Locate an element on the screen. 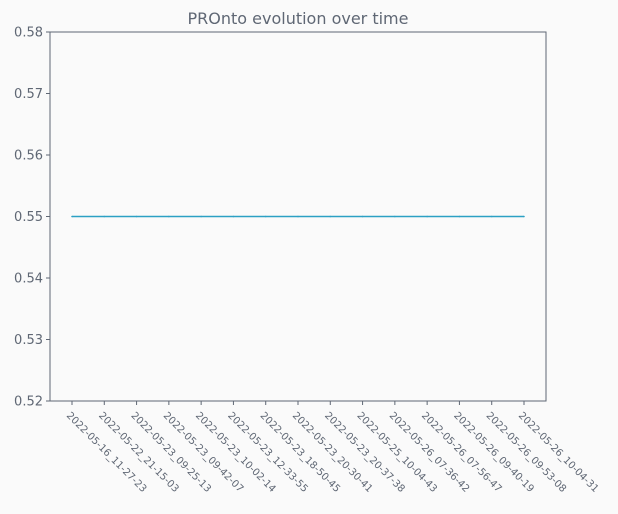 Image resolution: width=618 pixels, height=514 pixels. y-tick-label: 0.53 is located at coordinates (28, 340).